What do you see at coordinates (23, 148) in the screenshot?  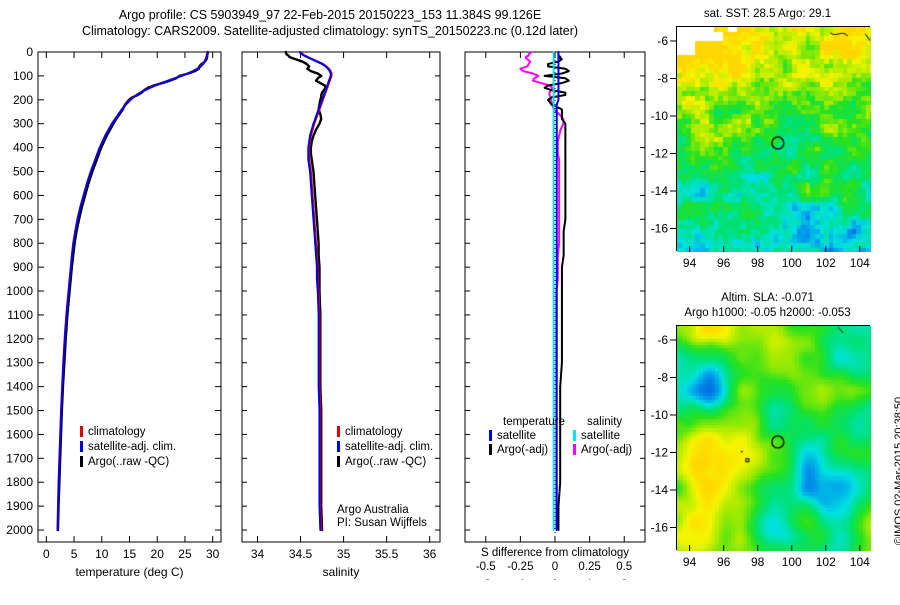 I see `depth-tick-label: 400` at bounding box center [23, 148].